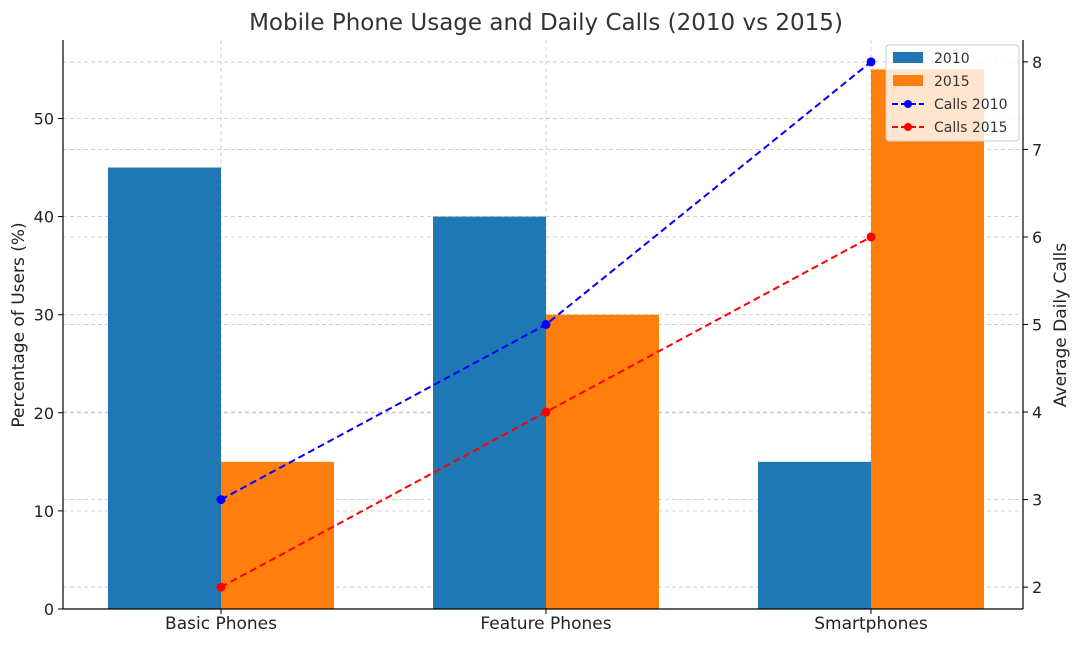  Describe the element at coordinates (952, 59) in the screenshot. I see `legend-label: 2010` at that location.